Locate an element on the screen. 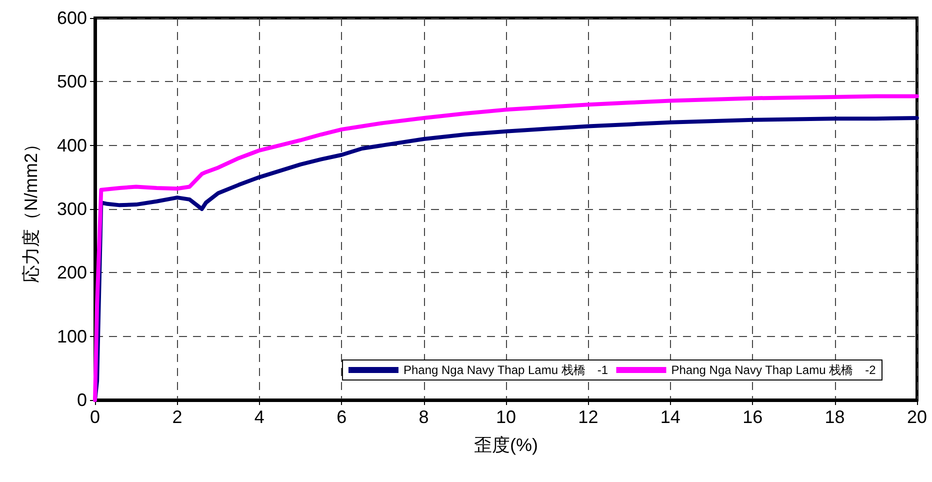 Image resolution: width=932 pixels, height=482 pixels. legend-label: Phang Nga Navy Thap Lamu 栈橋 -2 is located at coordinates (773, 370).